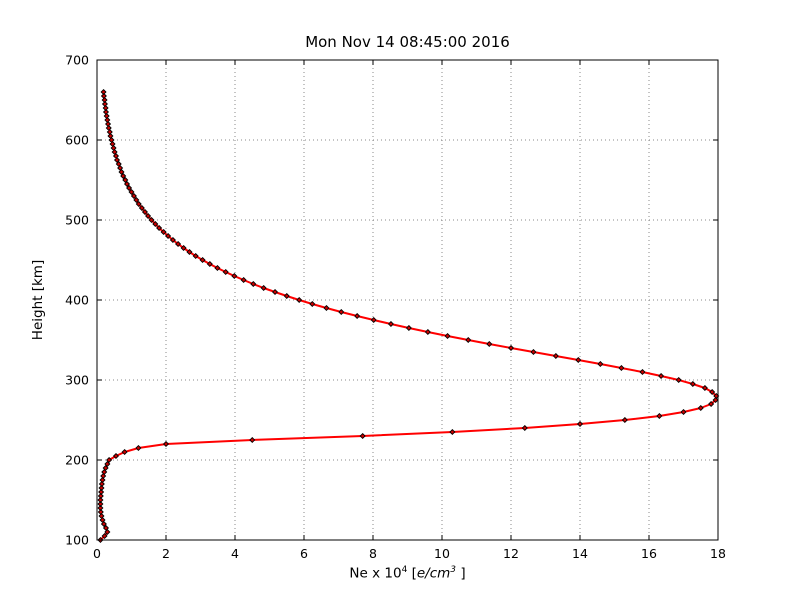 The height and width of the screenshot is (600, 800). I want to click on x-axis-unit-exponent: 3, so click(453, 570).